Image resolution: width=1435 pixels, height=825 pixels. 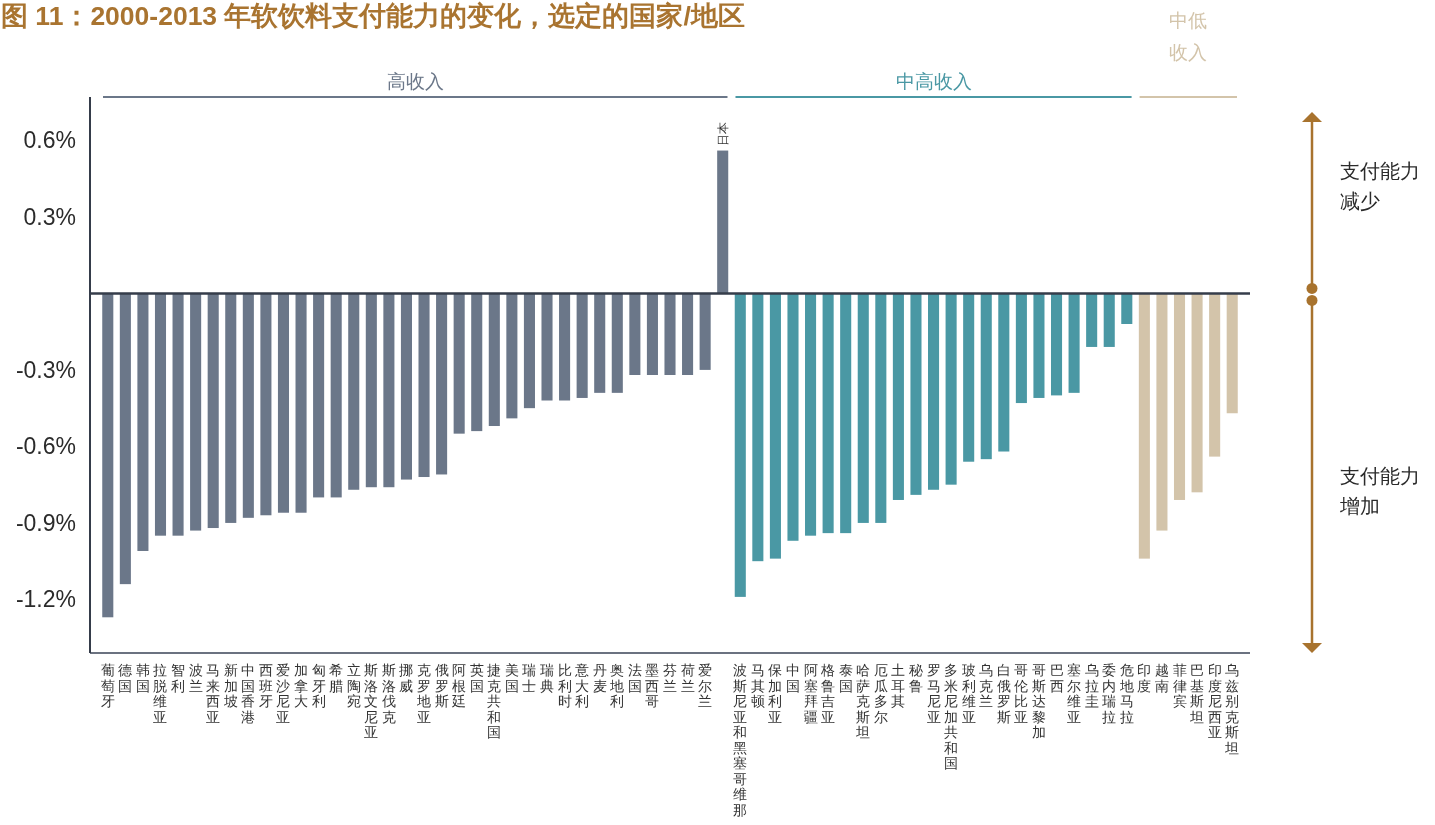 I want to click on x-tick-label: 秘鲁, so click(x=915, y=678).